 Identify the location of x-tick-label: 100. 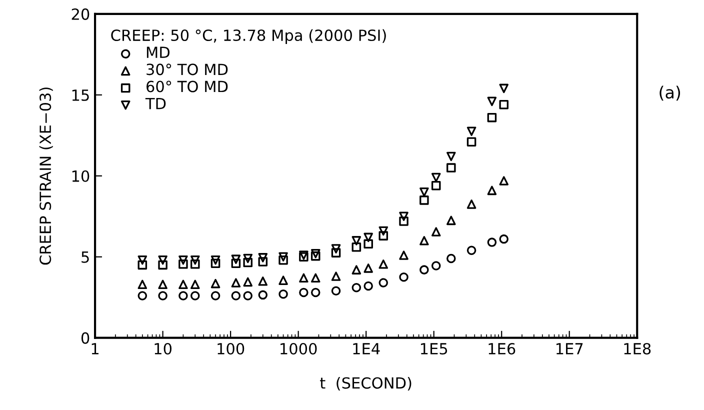
(231, 348).